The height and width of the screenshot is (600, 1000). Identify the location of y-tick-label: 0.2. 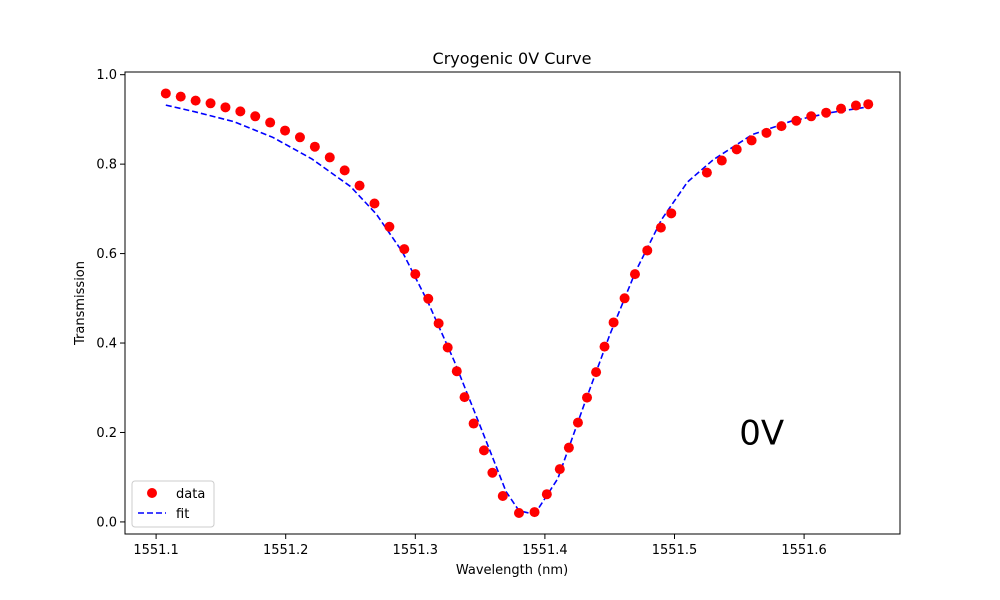
(106, 433).